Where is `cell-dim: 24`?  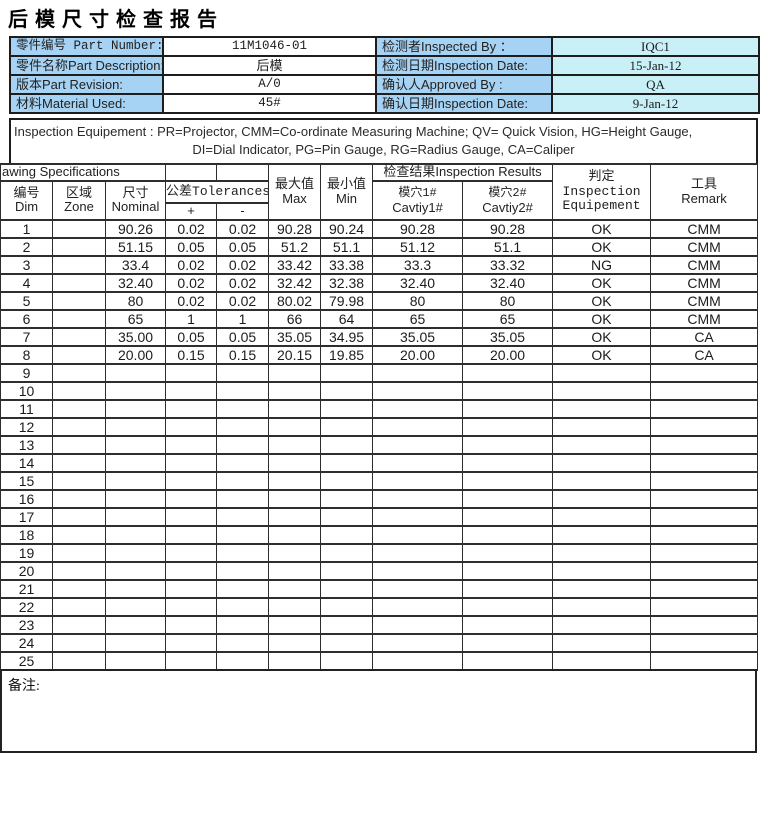 cell-dim: 24 is located at coordinates (26, 642).